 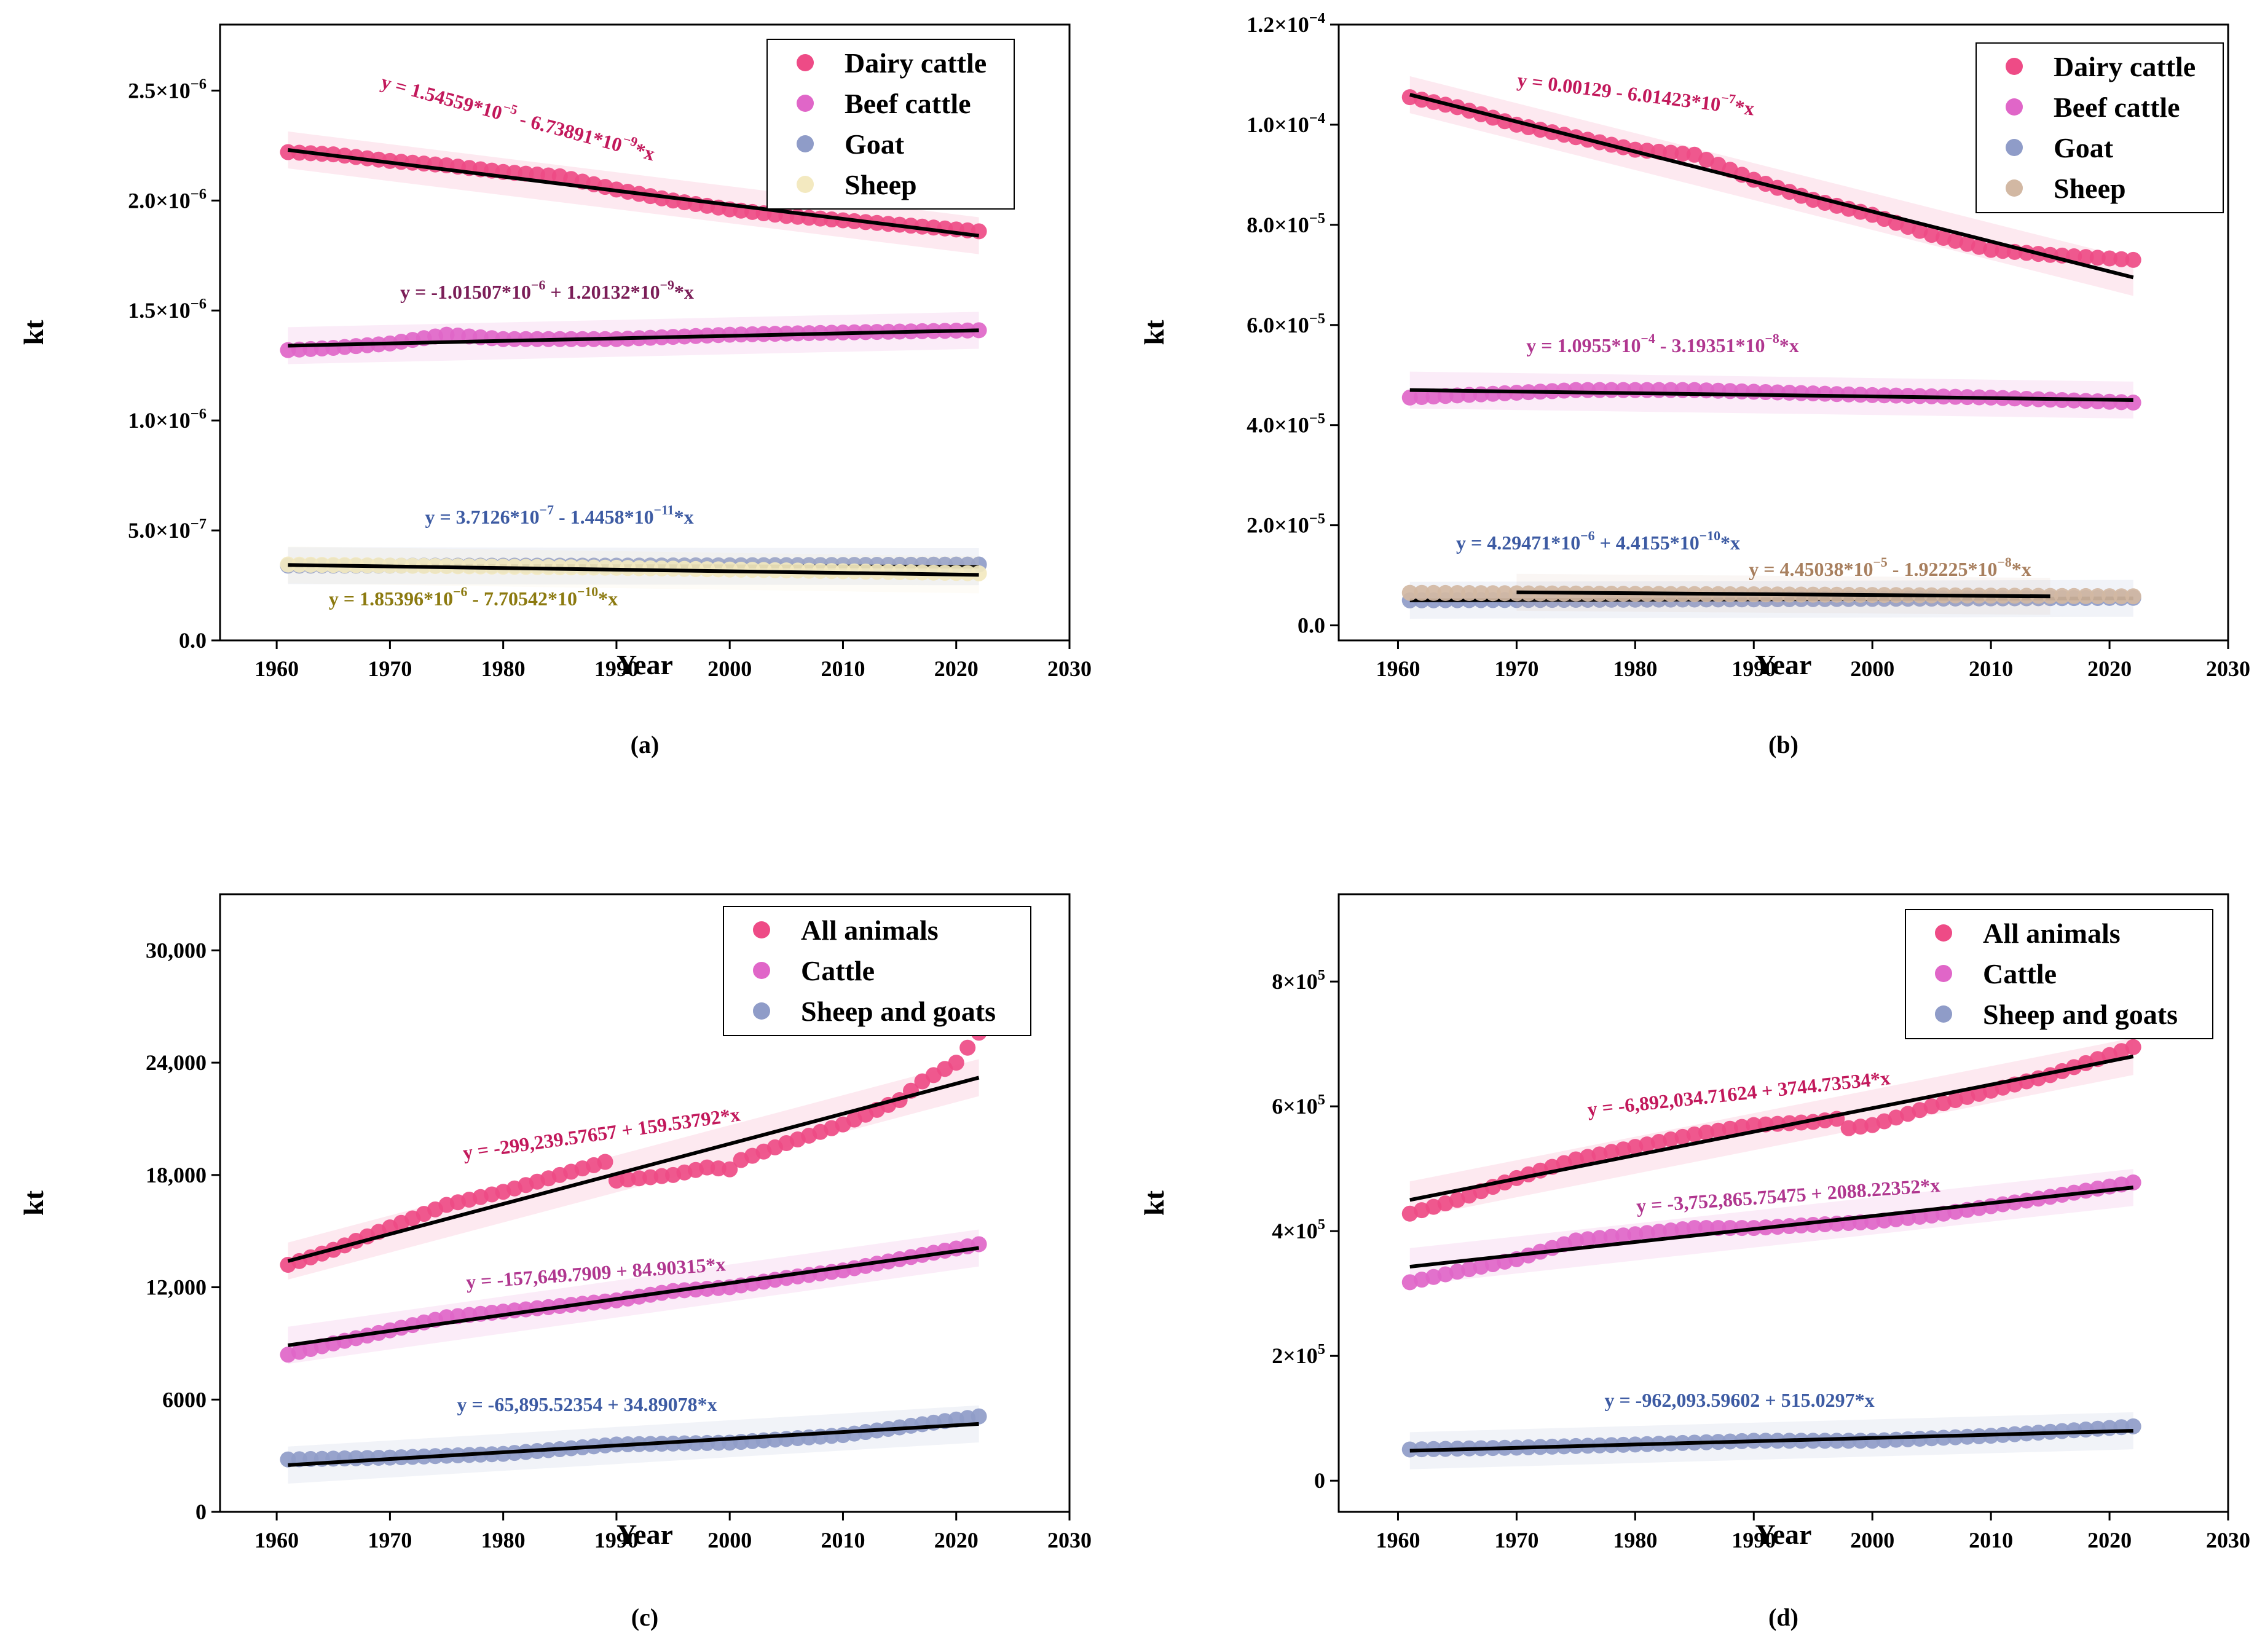 I want to click on y-tick-label: 30,000, so click(x=176, y=950).